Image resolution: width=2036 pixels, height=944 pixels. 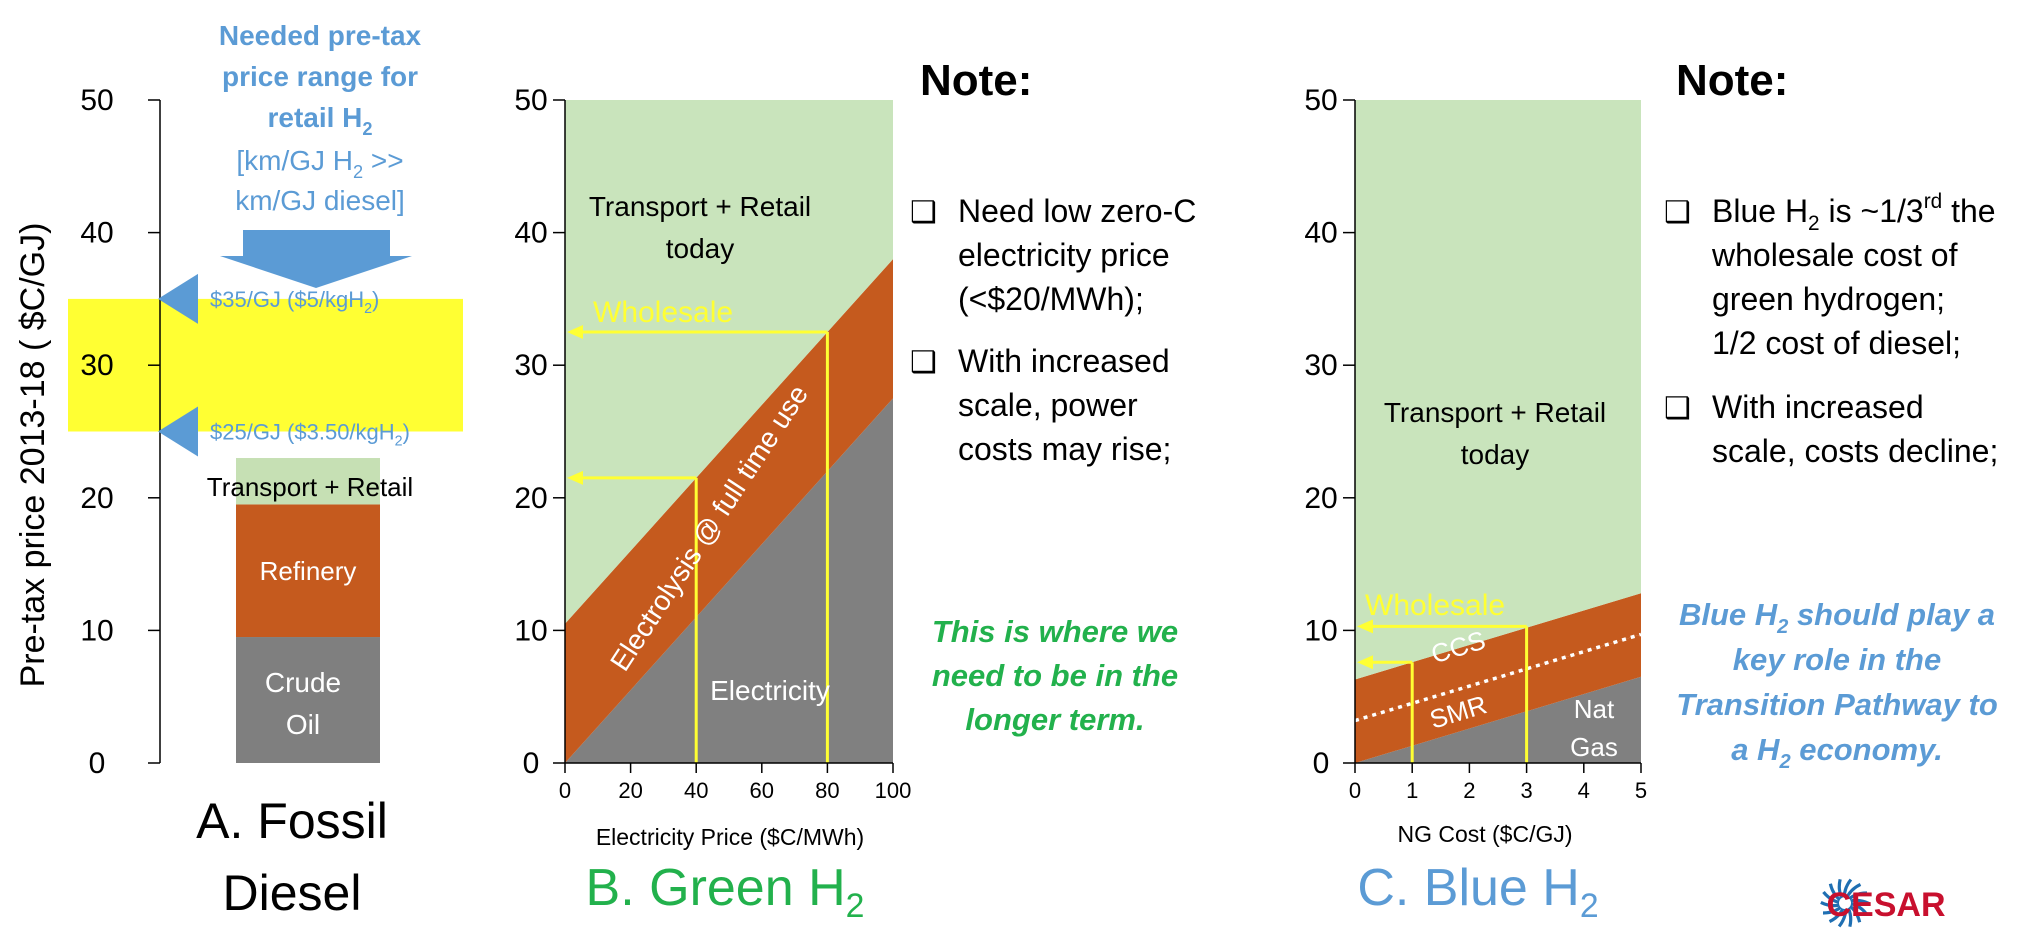 I want to click on note-b-emphasis-3: longer term., so click(x=1054, y=719).